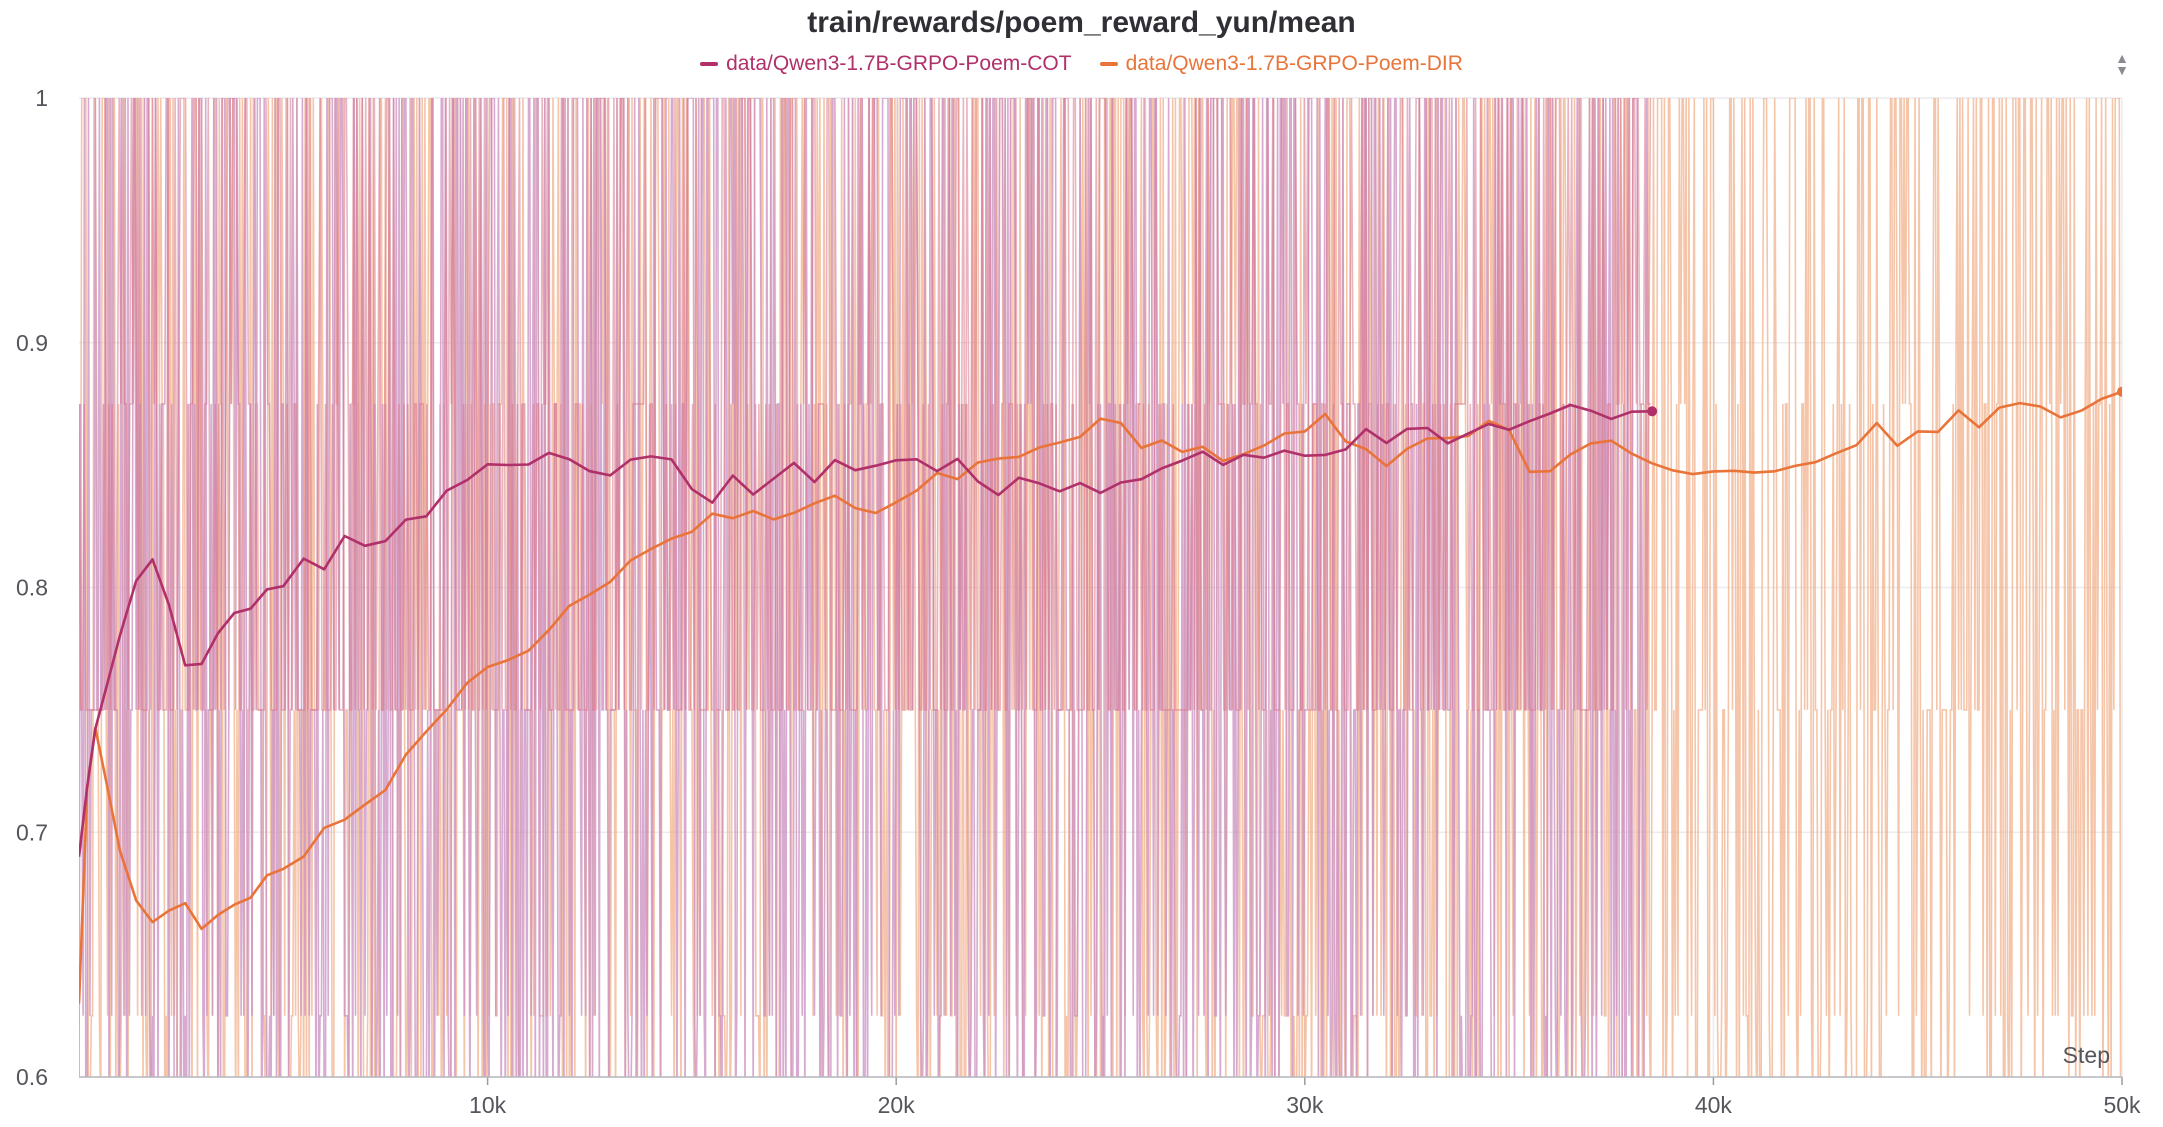  Describe the element at coordinates (1294, 63) in the screenshot. I see `legend-label-dir: data/Qwen3-1.7B-GRPO-Poem-DIR` at that location.